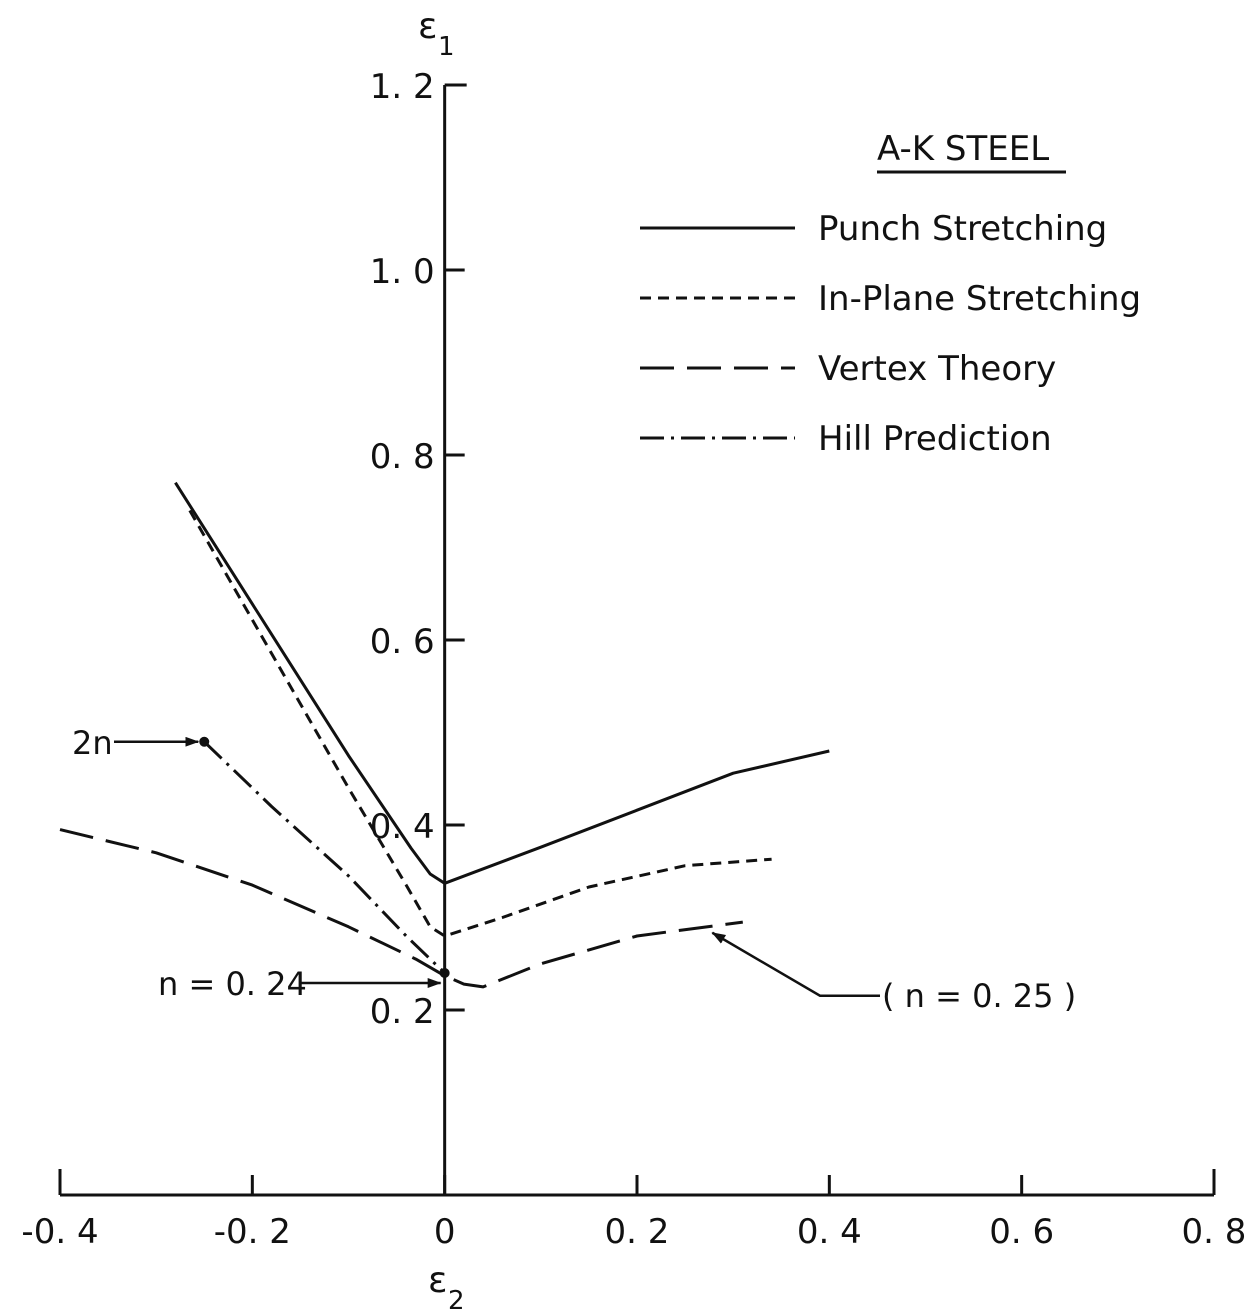 This screenshot has height=1315, width=1248. What do you see at coordinates (446, 47) in the screenshot?
I see `y-axis-subscript: 1` at bounding box center [446, 47].